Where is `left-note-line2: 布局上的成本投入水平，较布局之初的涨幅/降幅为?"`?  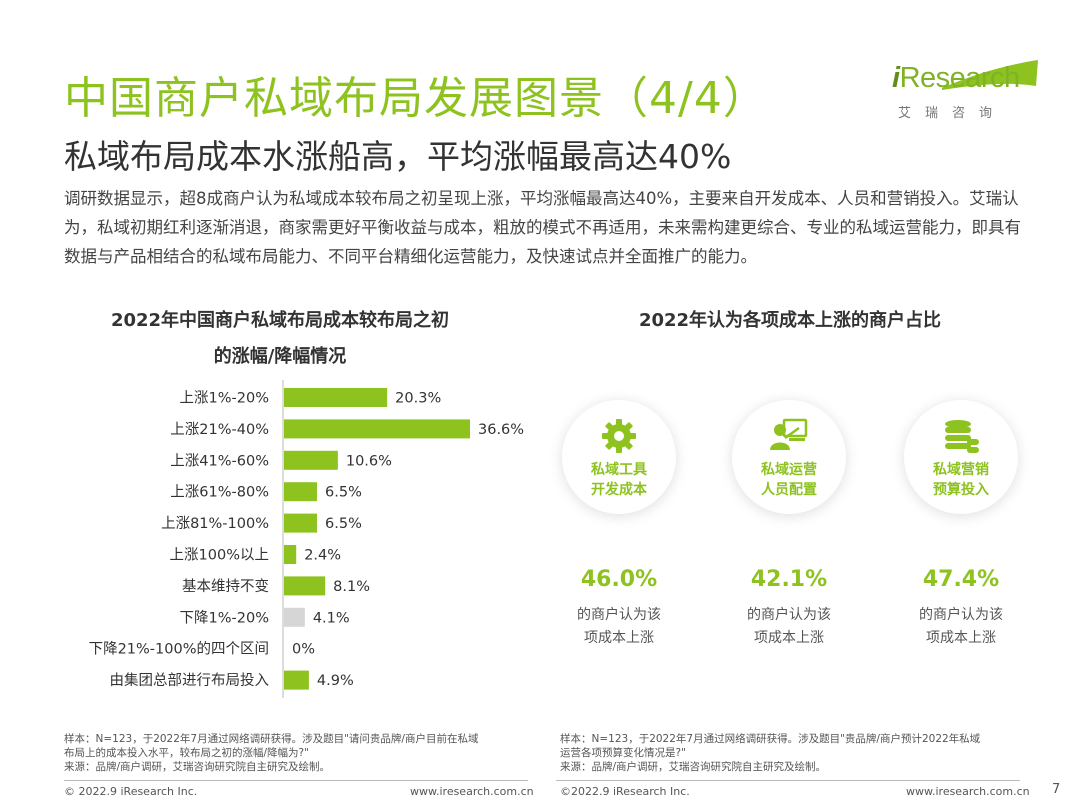
left-note-line2: 布局上的成本投入水平，较布局之初的涨幅/降幅为?" is located at coordinates (186, 753).